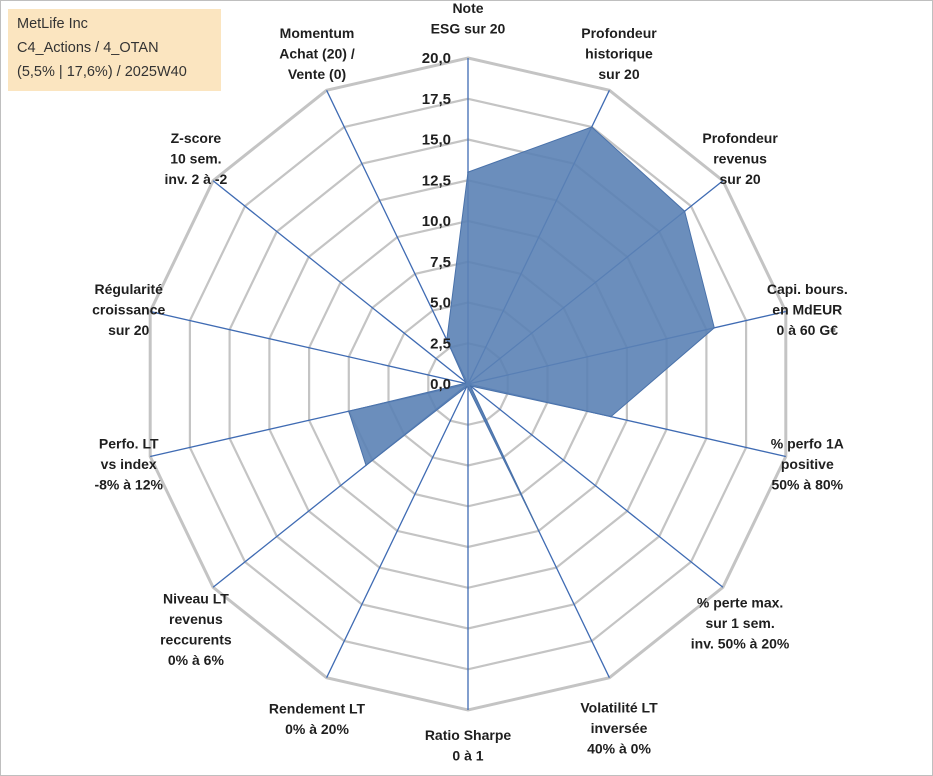  What do you see at coordinates (538, 531) in the screenshot?
I see `data-point-volatilite-lt` at bounding box center [538, 531].